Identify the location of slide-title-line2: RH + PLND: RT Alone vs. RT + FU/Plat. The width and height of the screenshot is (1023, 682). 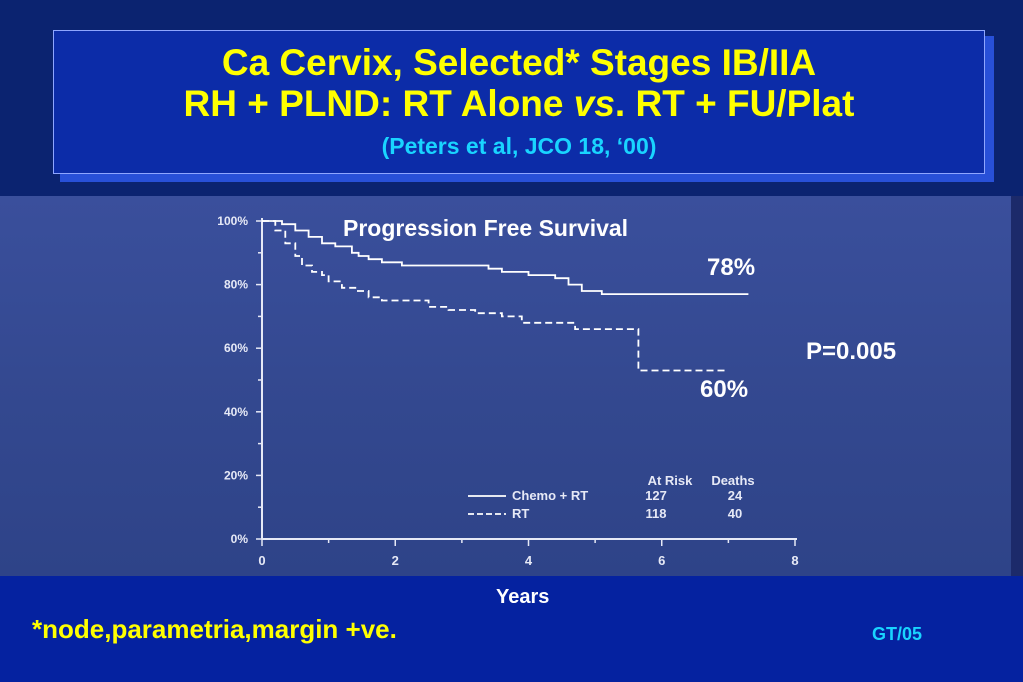
(519, 104).